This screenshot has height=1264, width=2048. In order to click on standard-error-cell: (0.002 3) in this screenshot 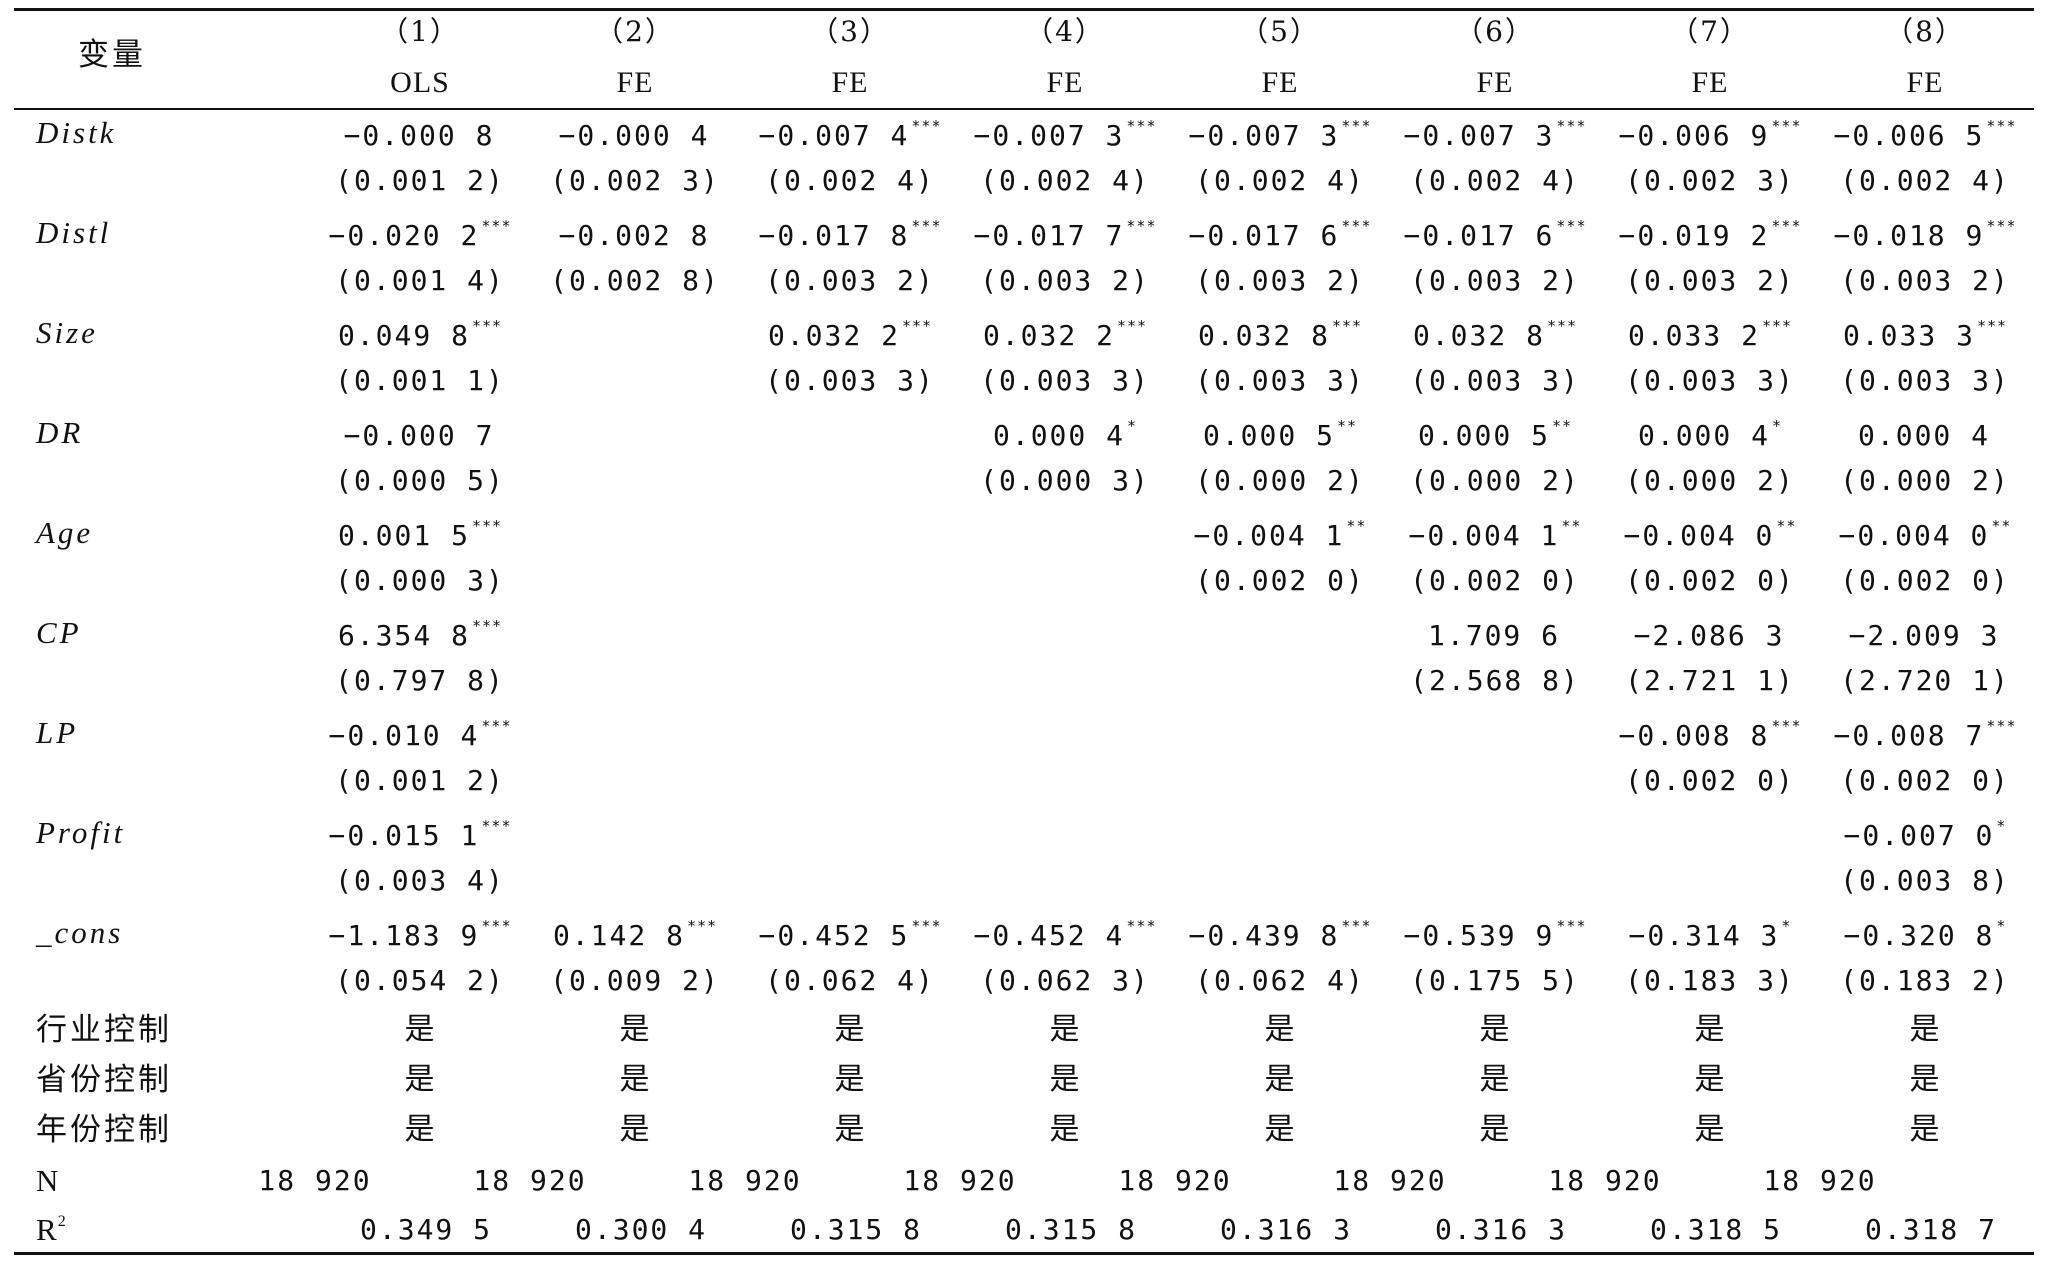, I will do `click(1710, 180)`.